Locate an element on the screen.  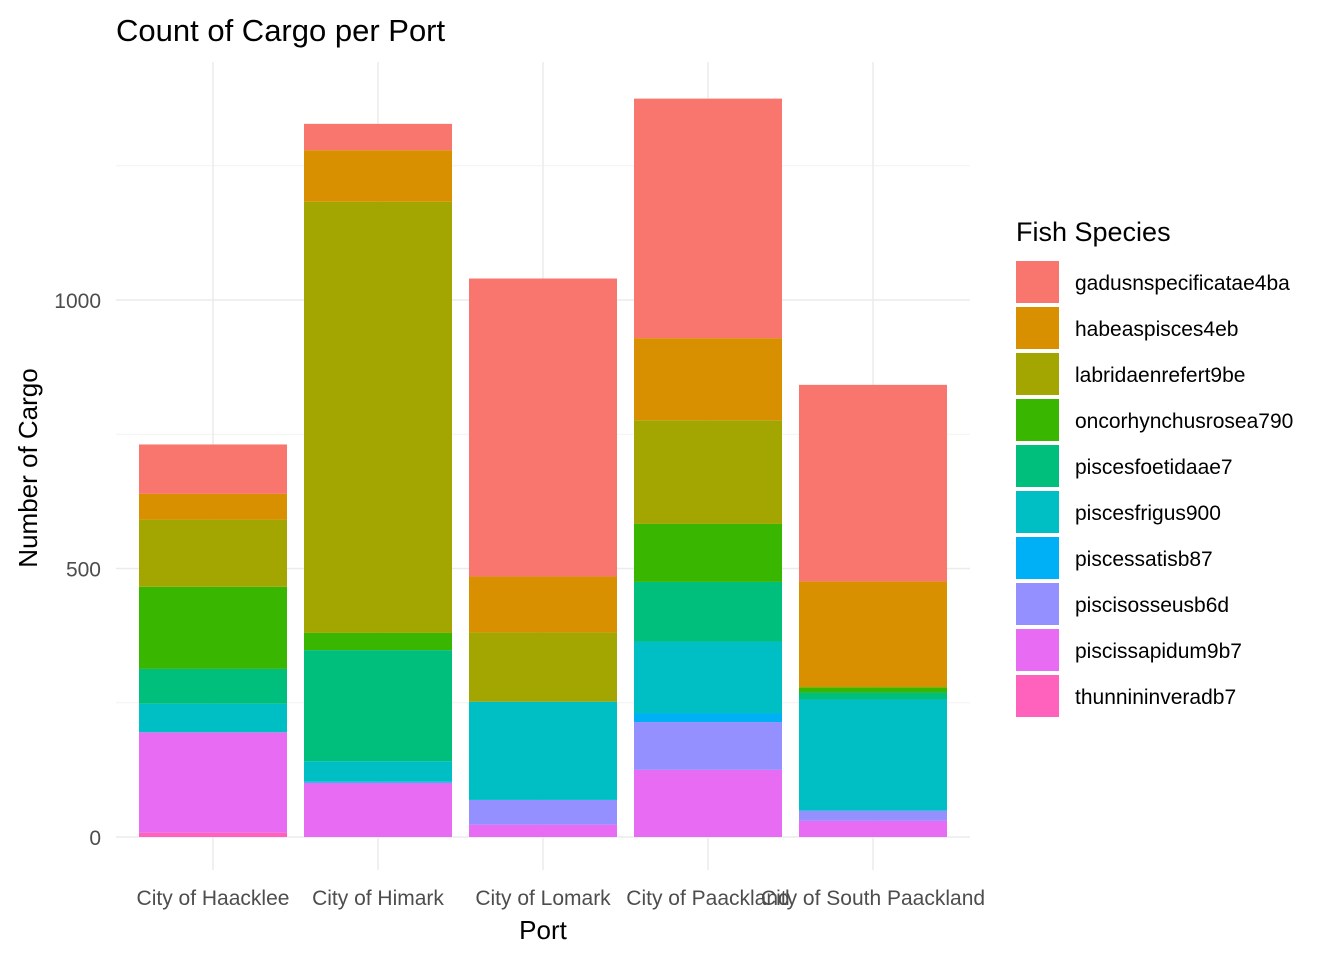
legend-label: piscessatisb87 is located at coordinates (1144, 559).